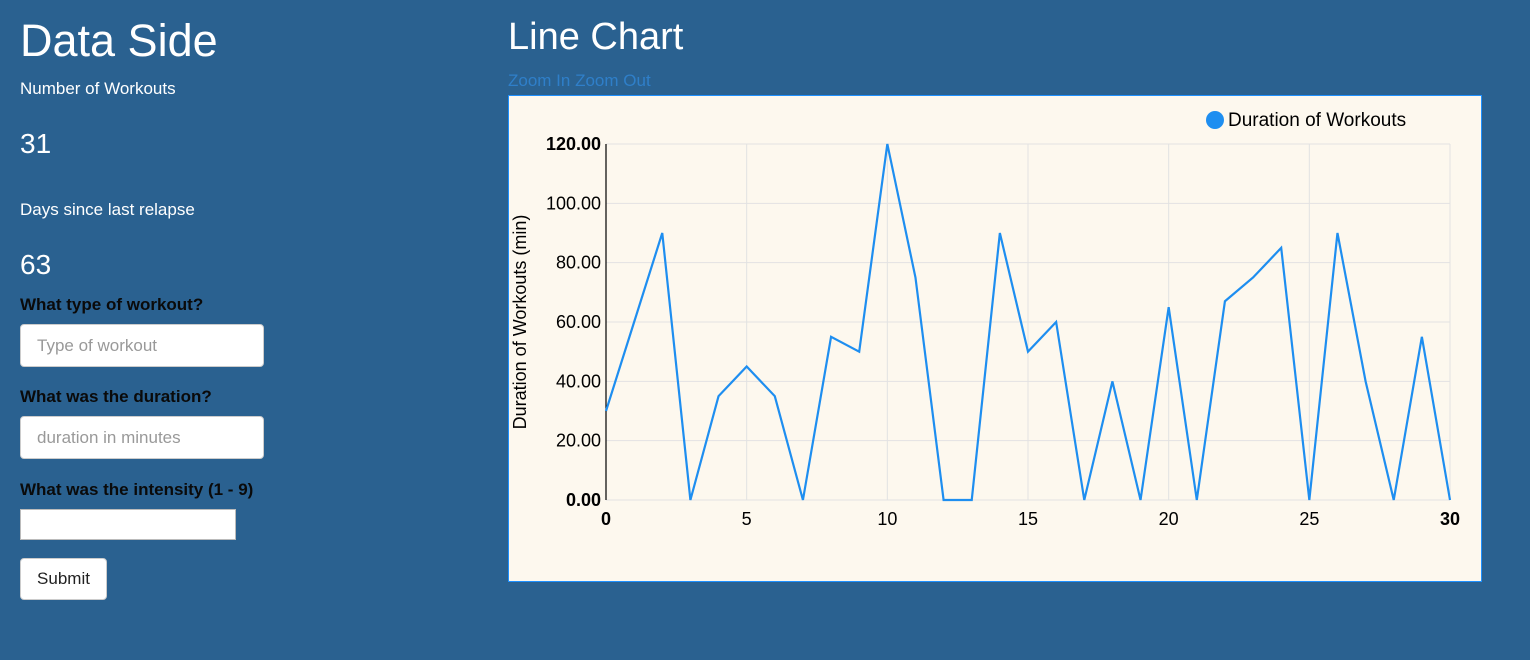 The image size is (1530, 660). I want to click on workouts-value: 31, so click(36, 143).